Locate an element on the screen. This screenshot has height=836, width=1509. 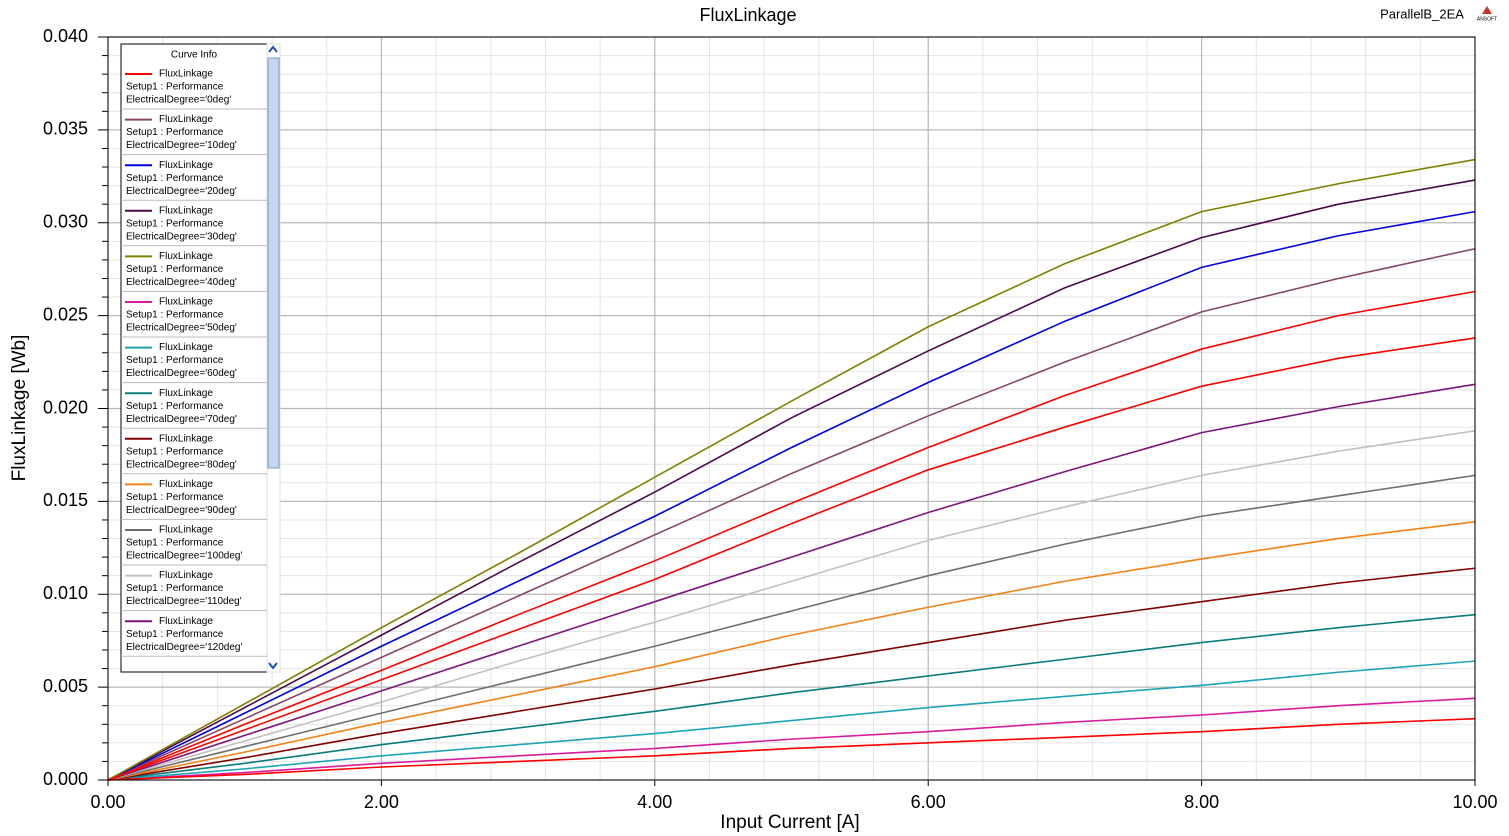
legend-variation: ElectricalDegree='80deg' is located at coordinates (181, 464).